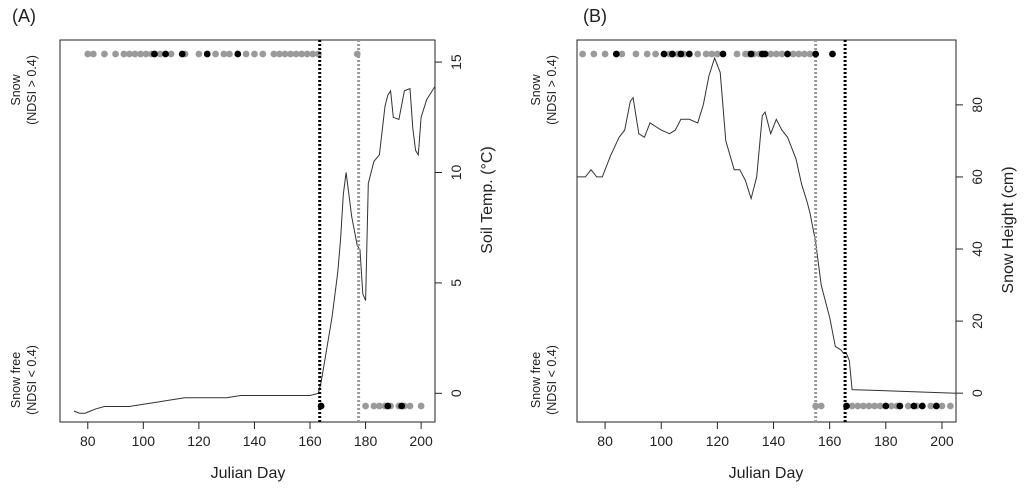  What do you see at coordinates (774, 441) in the screenshot?
I see `panel-b-x-tick-label: 140` at bounding box center [774, 441].